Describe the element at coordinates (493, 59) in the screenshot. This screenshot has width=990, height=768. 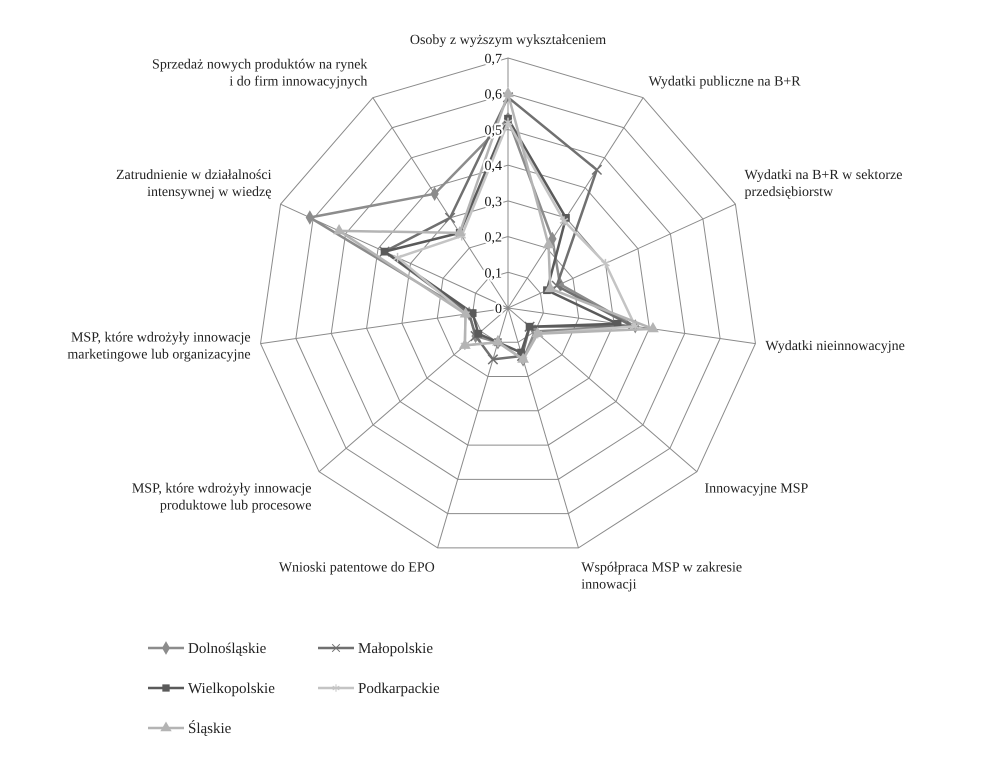
I see `y-tick-label: 0,7` at that location.